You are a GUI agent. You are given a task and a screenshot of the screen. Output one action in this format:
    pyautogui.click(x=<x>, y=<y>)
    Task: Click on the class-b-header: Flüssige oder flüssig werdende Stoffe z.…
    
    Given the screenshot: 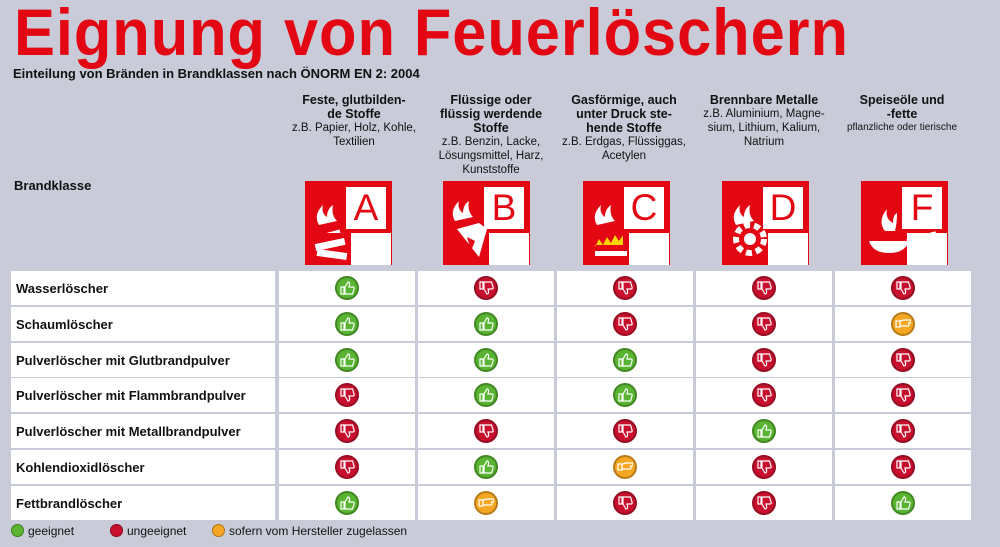 What is the action you would take?
    pyautogui.click(x=491, y=135)
    